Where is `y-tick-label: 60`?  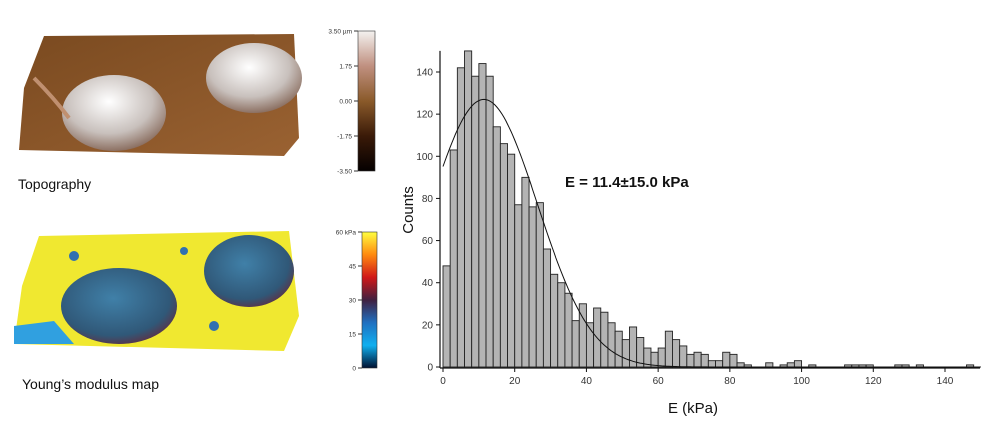
y-tick-label: 60 is located at coordinates (428, 241).